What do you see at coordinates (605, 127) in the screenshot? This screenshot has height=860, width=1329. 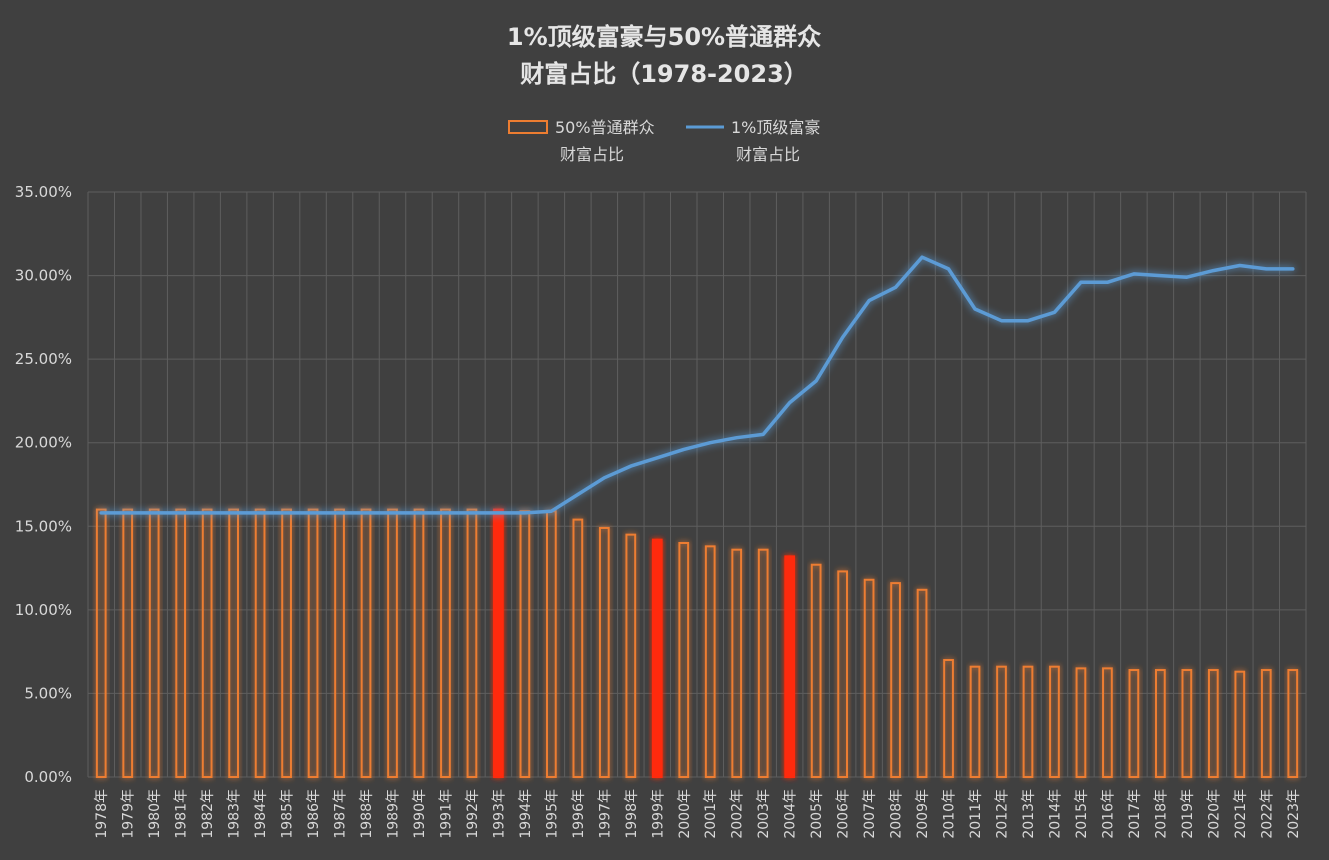 I see `legend-label-bar-line-1: 50%普通群众` at bounding box center [605, 127].